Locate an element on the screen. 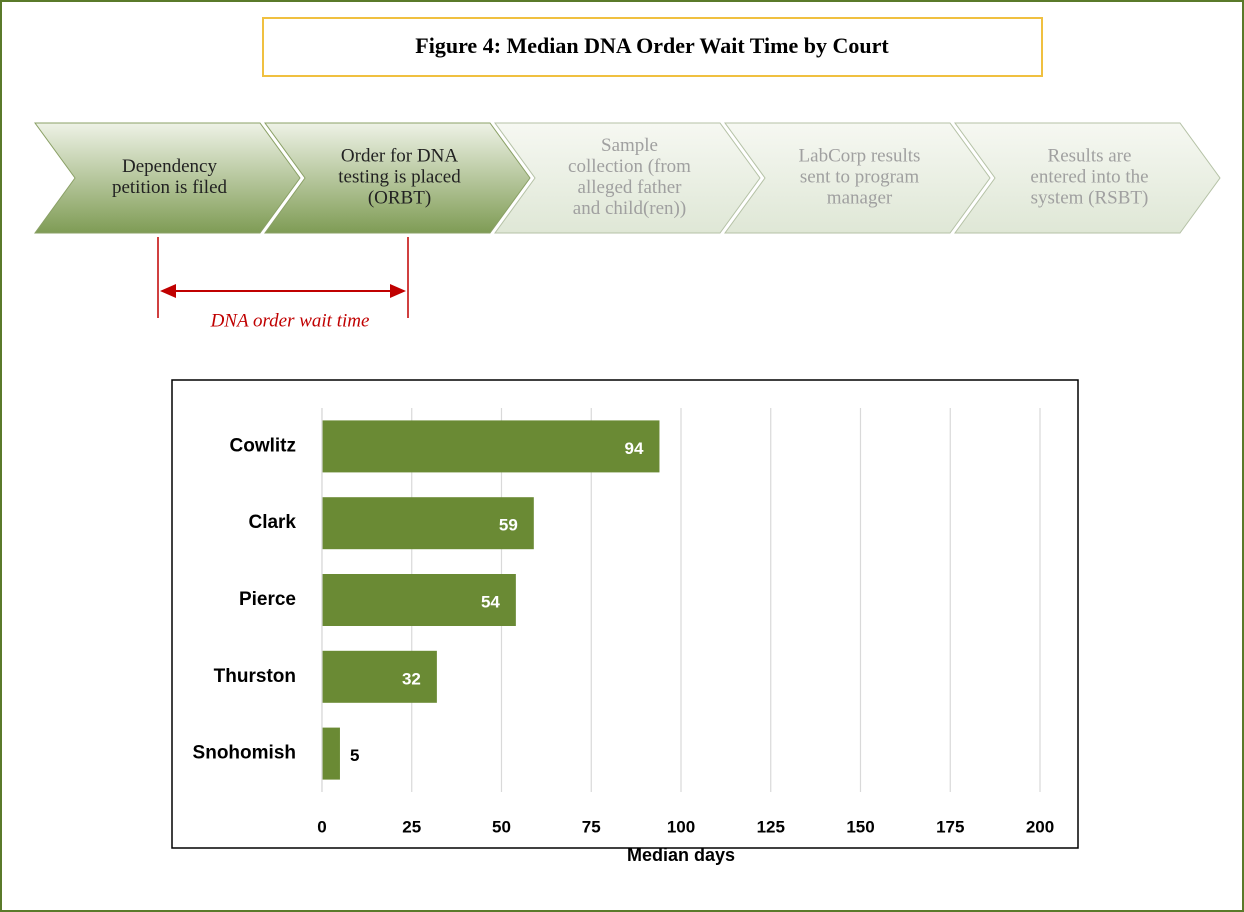  y-tick-label: Snohomish is located at coordinates (244, 753).